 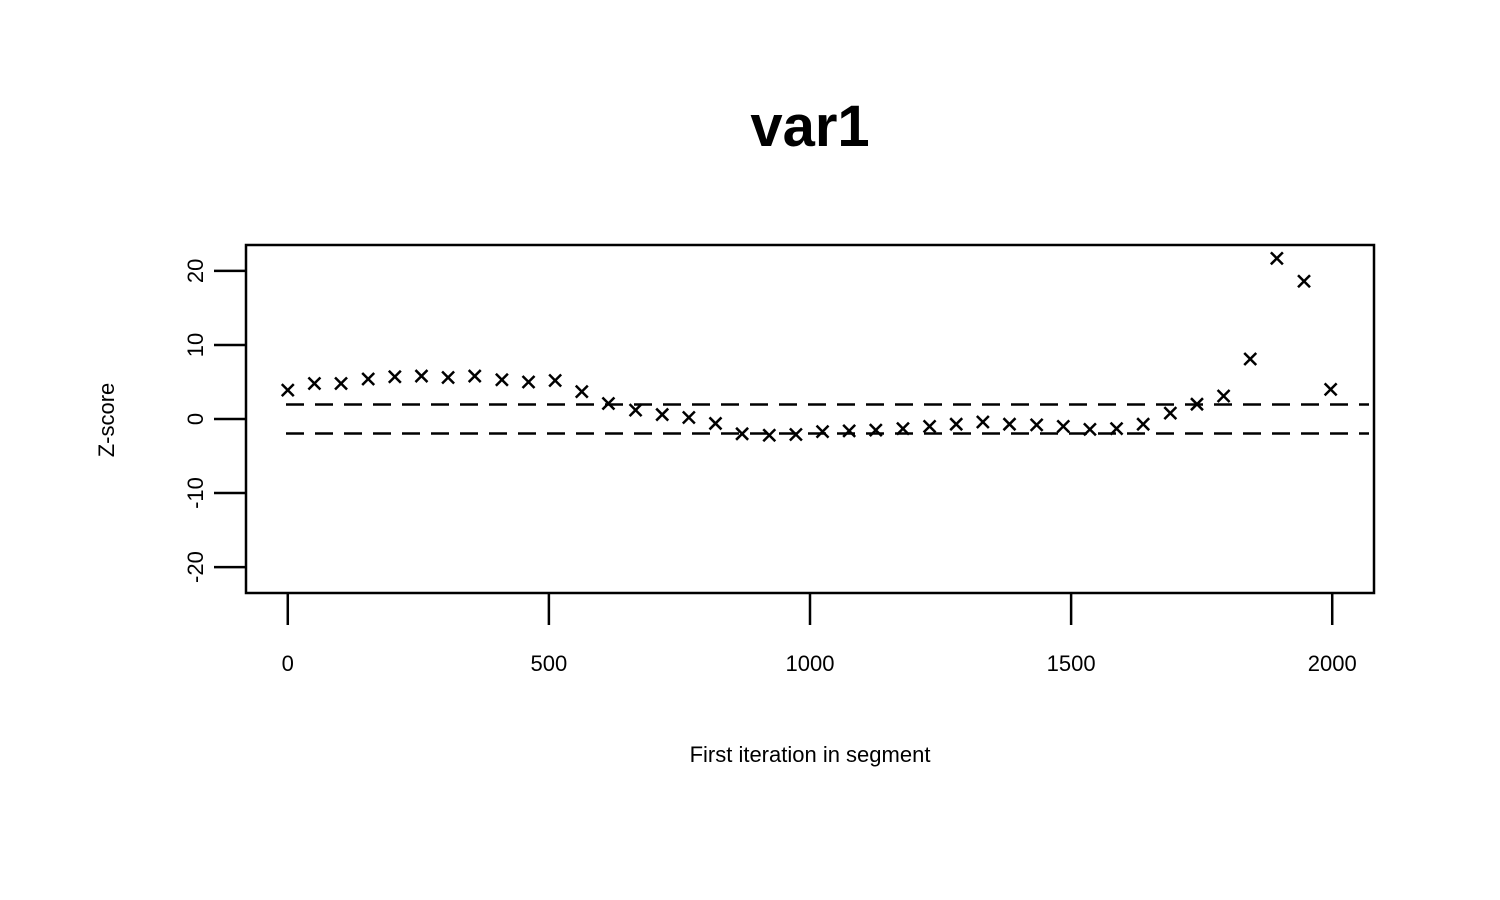 I want to click on x-tick-label: 500, so click(x=549, y=663).